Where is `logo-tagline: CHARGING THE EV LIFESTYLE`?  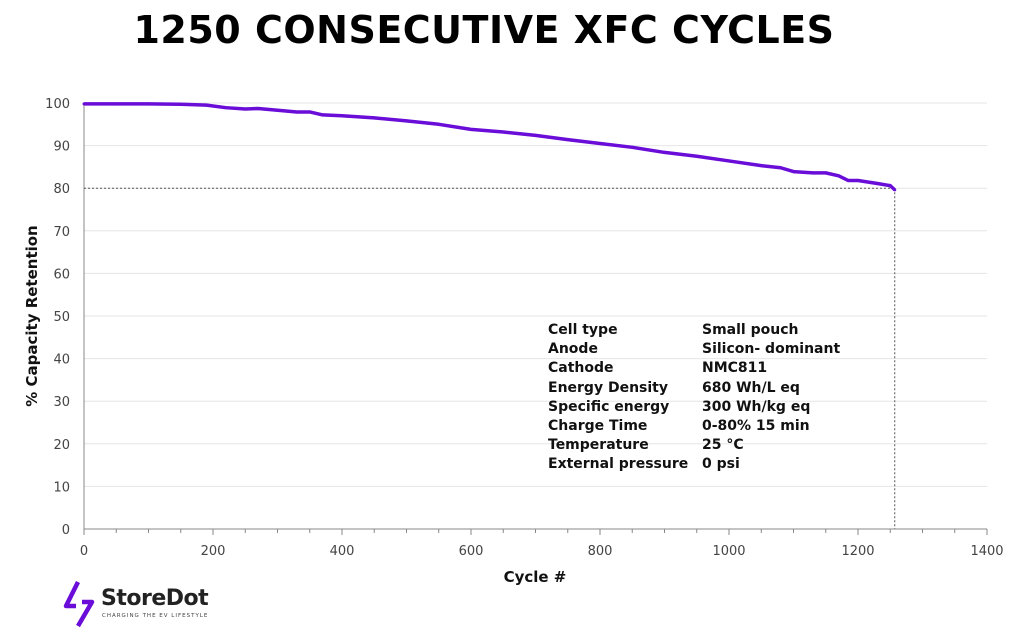 logo-tagline: CHARGING THE EV LIFESTYLE is located at coordinates (155, 616).